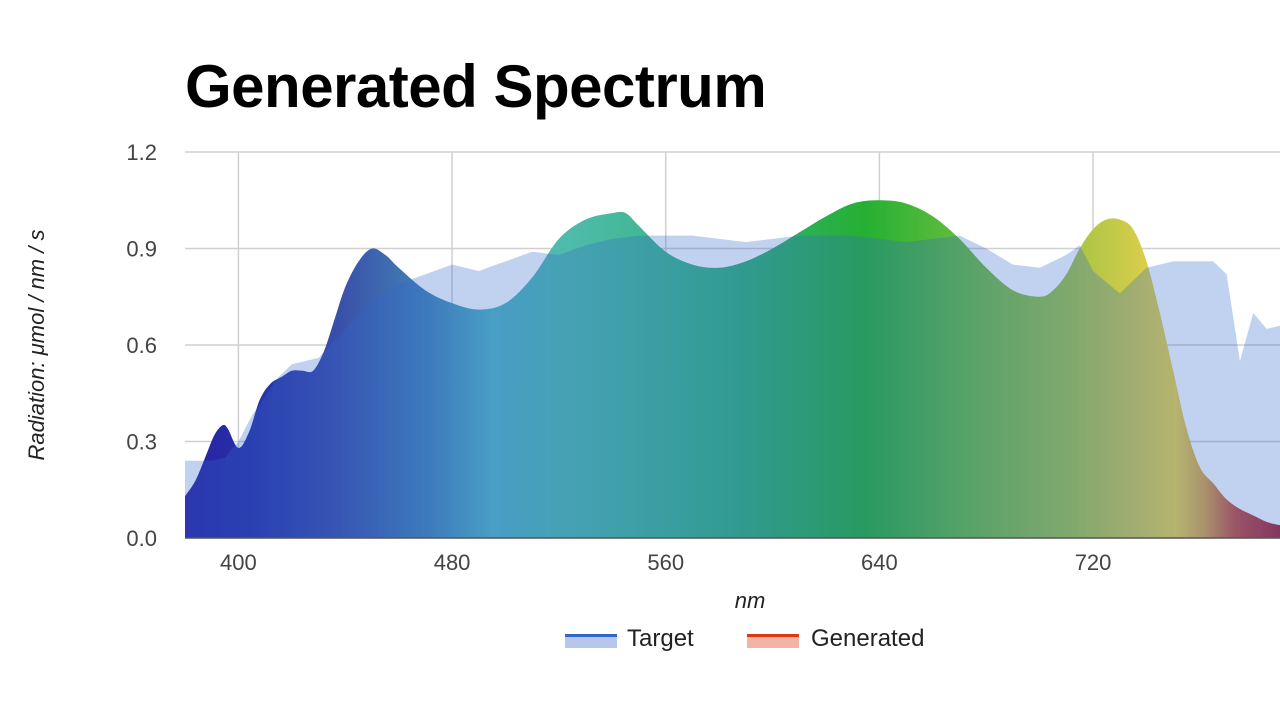 This screenshot has height=720, width=1280. I want to click on x-axis-title: nm, so click(750, 600).